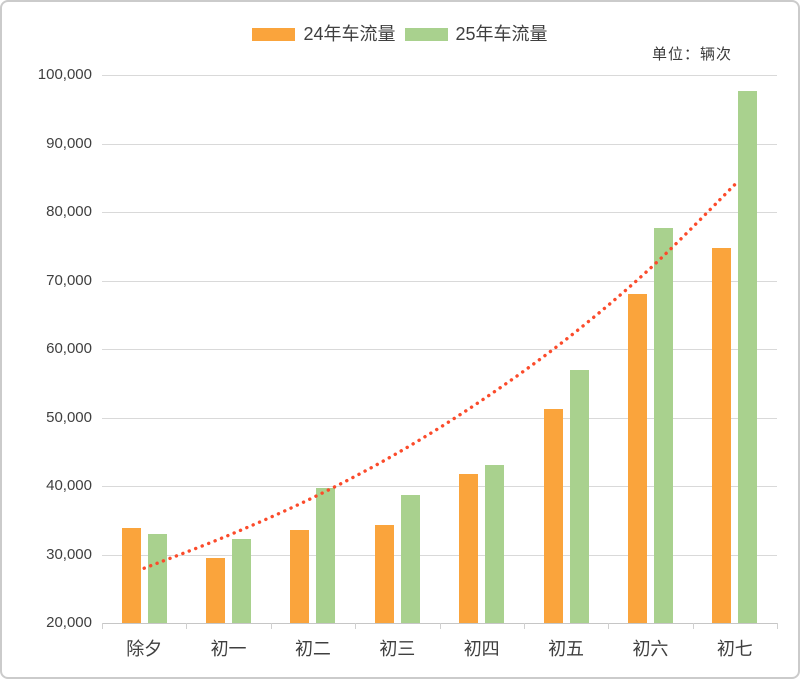  Describe the element at coordinates (69, 143) in the screenshot. I see `y-axis-label: 90,000` at that location.